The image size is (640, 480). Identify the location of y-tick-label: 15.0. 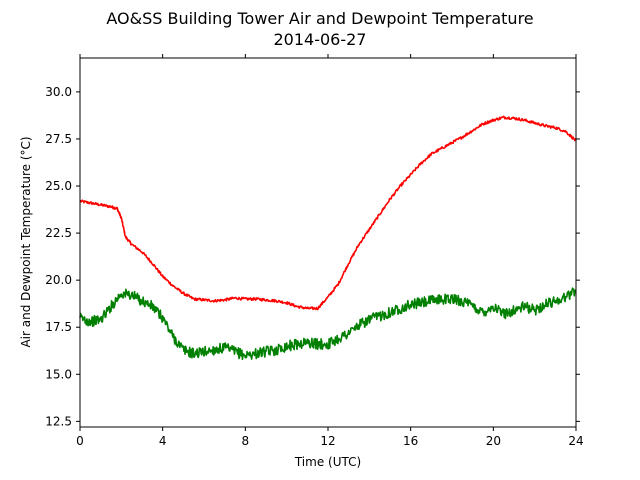
(58, 374).